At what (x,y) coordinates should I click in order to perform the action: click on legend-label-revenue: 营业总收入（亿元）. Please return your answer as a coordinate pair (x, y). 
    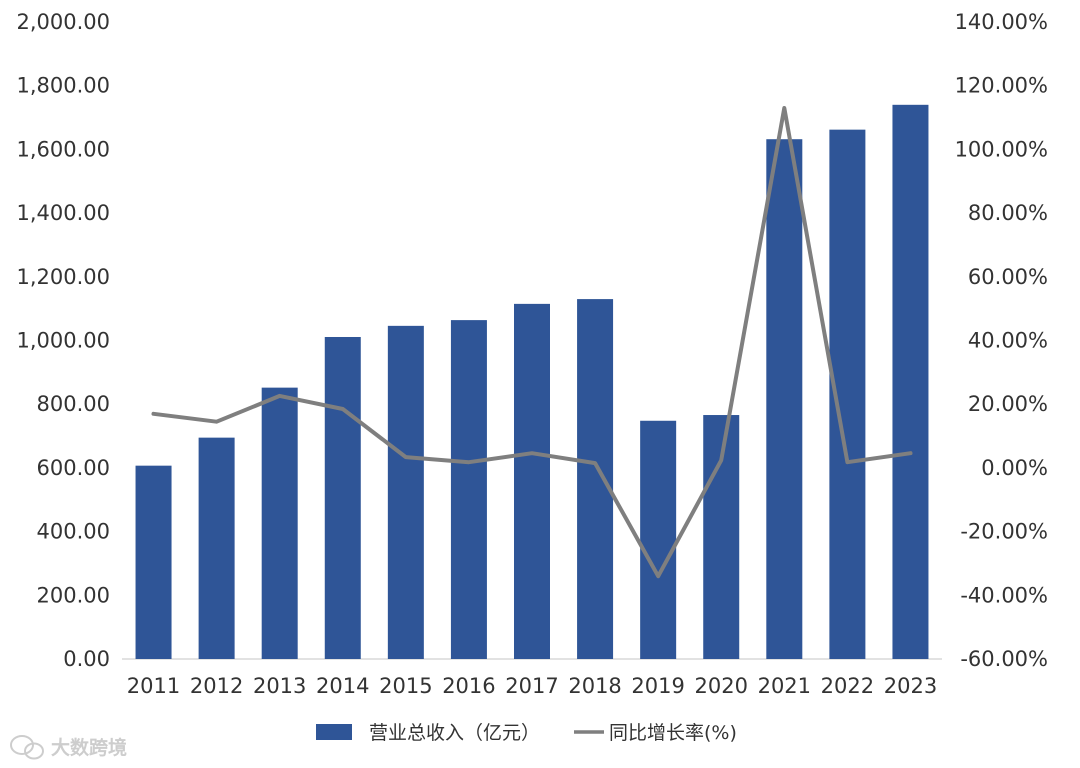
    Looking at the image, I should click on (454, 733).